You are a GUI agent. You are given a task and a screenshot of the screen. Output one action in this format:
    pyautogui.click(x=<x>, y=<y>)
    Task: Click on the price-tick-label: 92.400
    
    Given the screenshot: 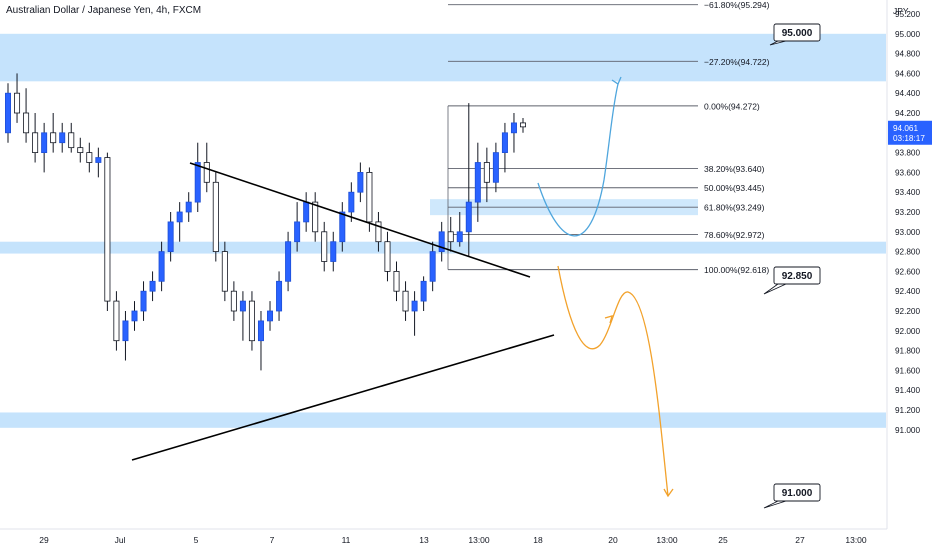 What is the action you would take?
    pyautogui.click(x=907, y=291)
    